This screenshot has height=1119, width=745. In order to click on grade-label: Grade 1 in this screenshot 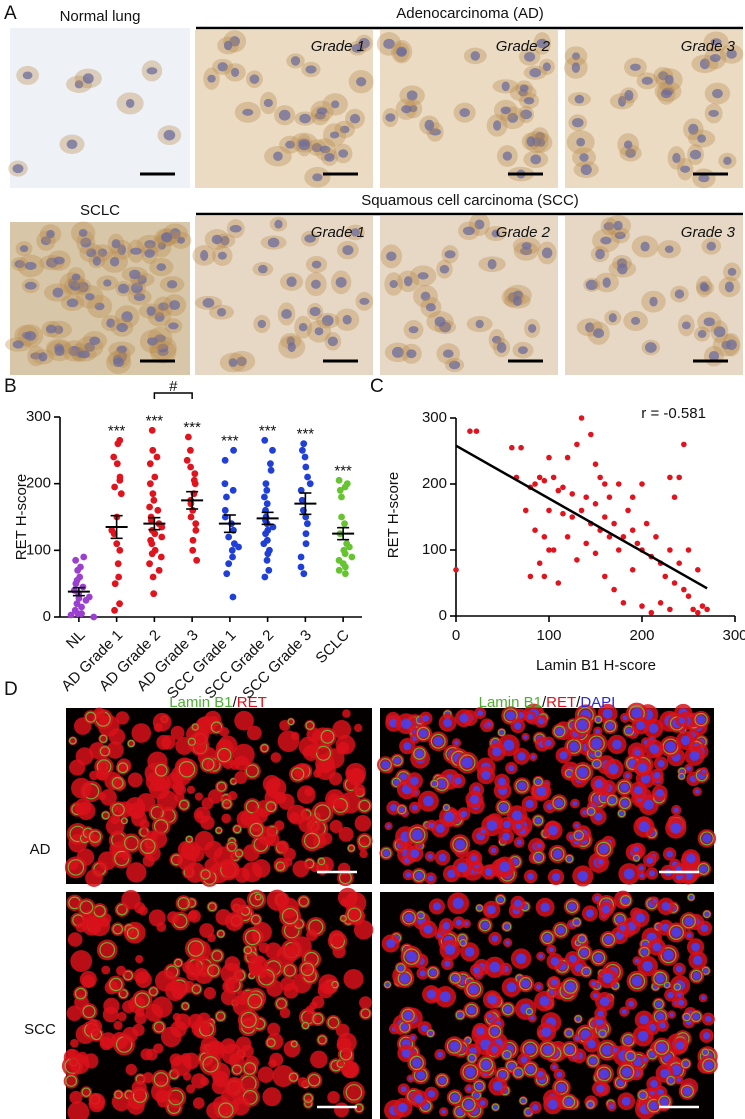, I will do `click(338, 232)`.